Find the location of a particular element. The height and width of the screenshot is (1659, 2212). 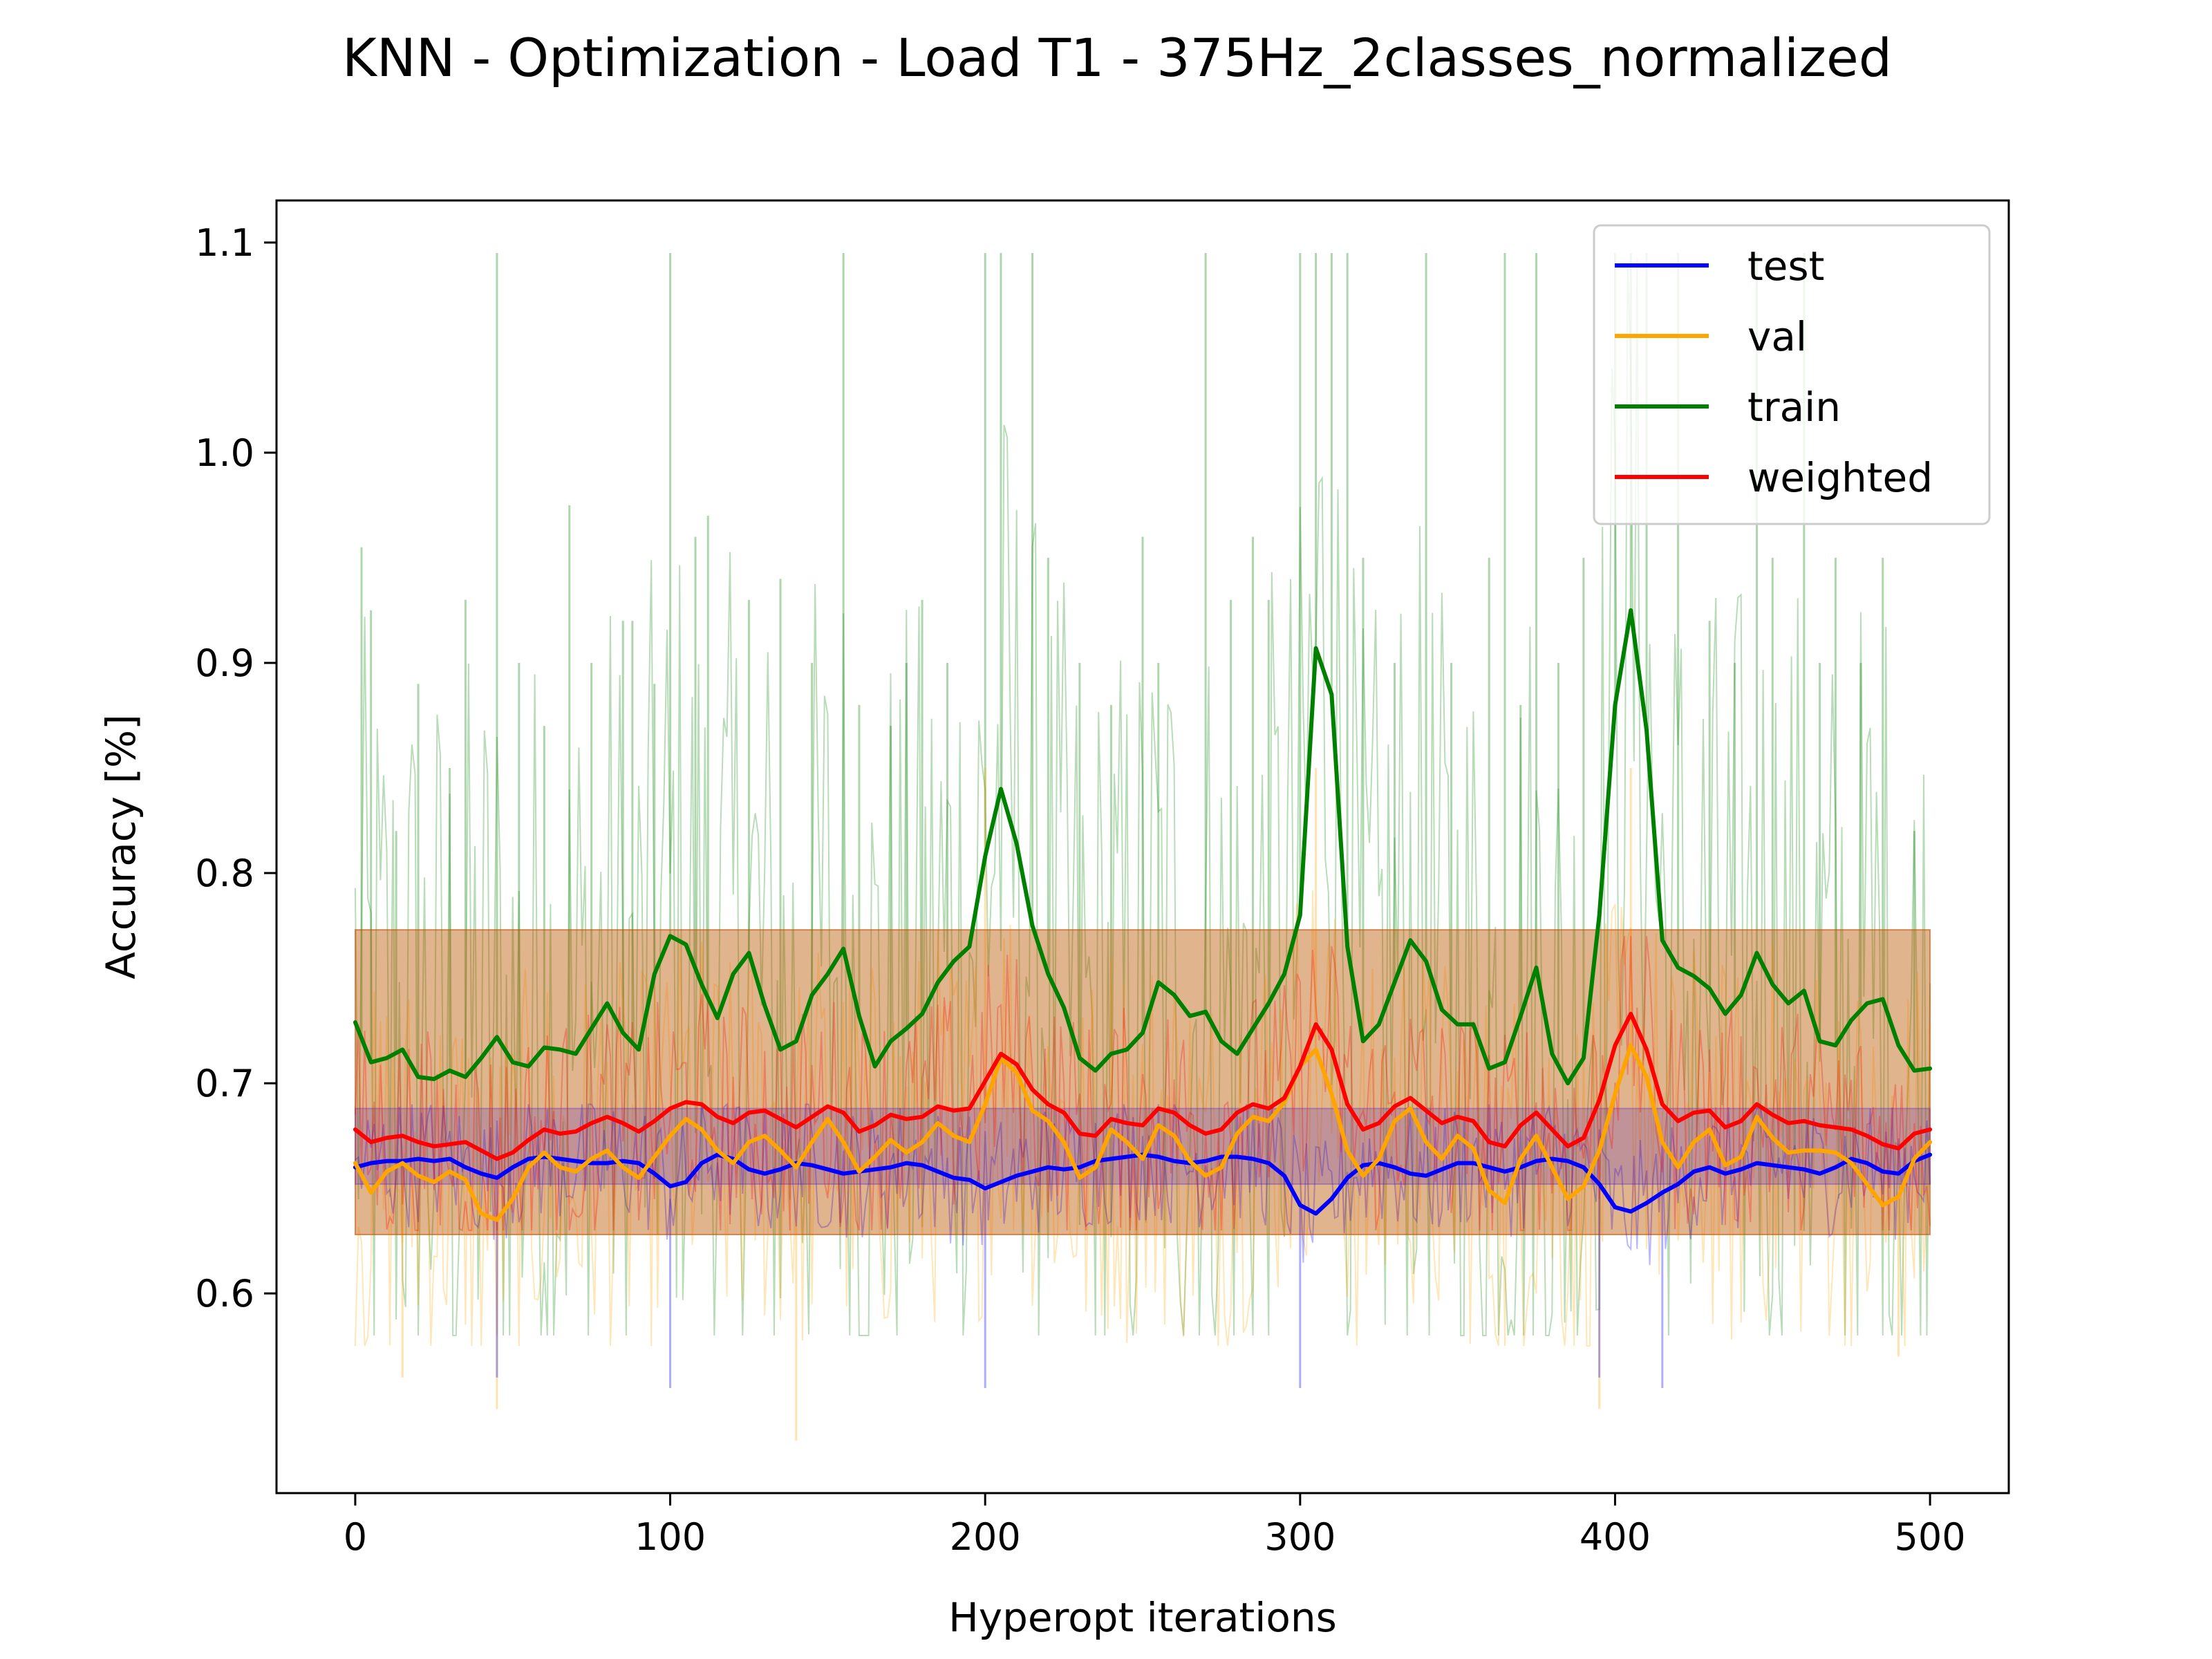

y-tick-label: 0.7 is located at coordinates (225, 1083).